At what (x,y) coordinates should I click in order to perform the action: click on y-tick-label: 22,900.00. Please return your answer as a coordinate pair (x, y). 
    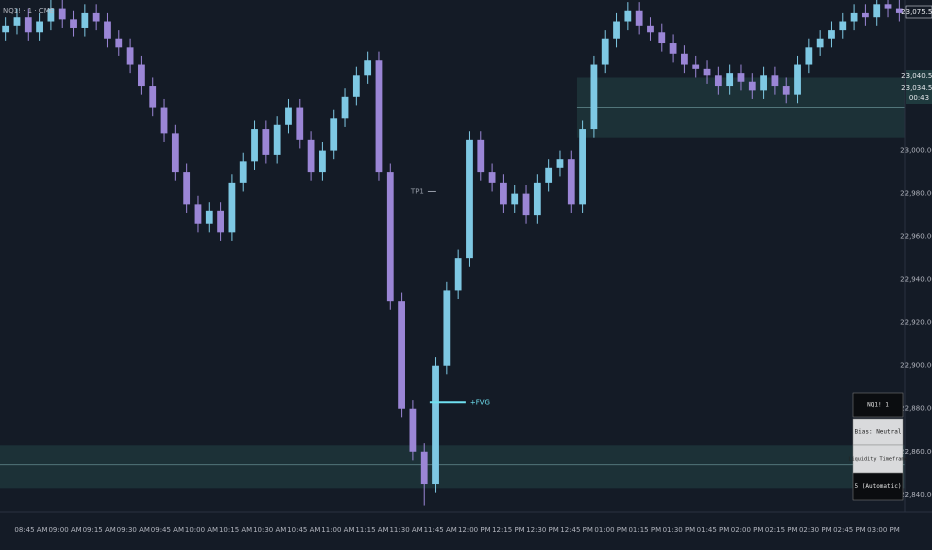
    Looking at the image, I should click on (916, 366).